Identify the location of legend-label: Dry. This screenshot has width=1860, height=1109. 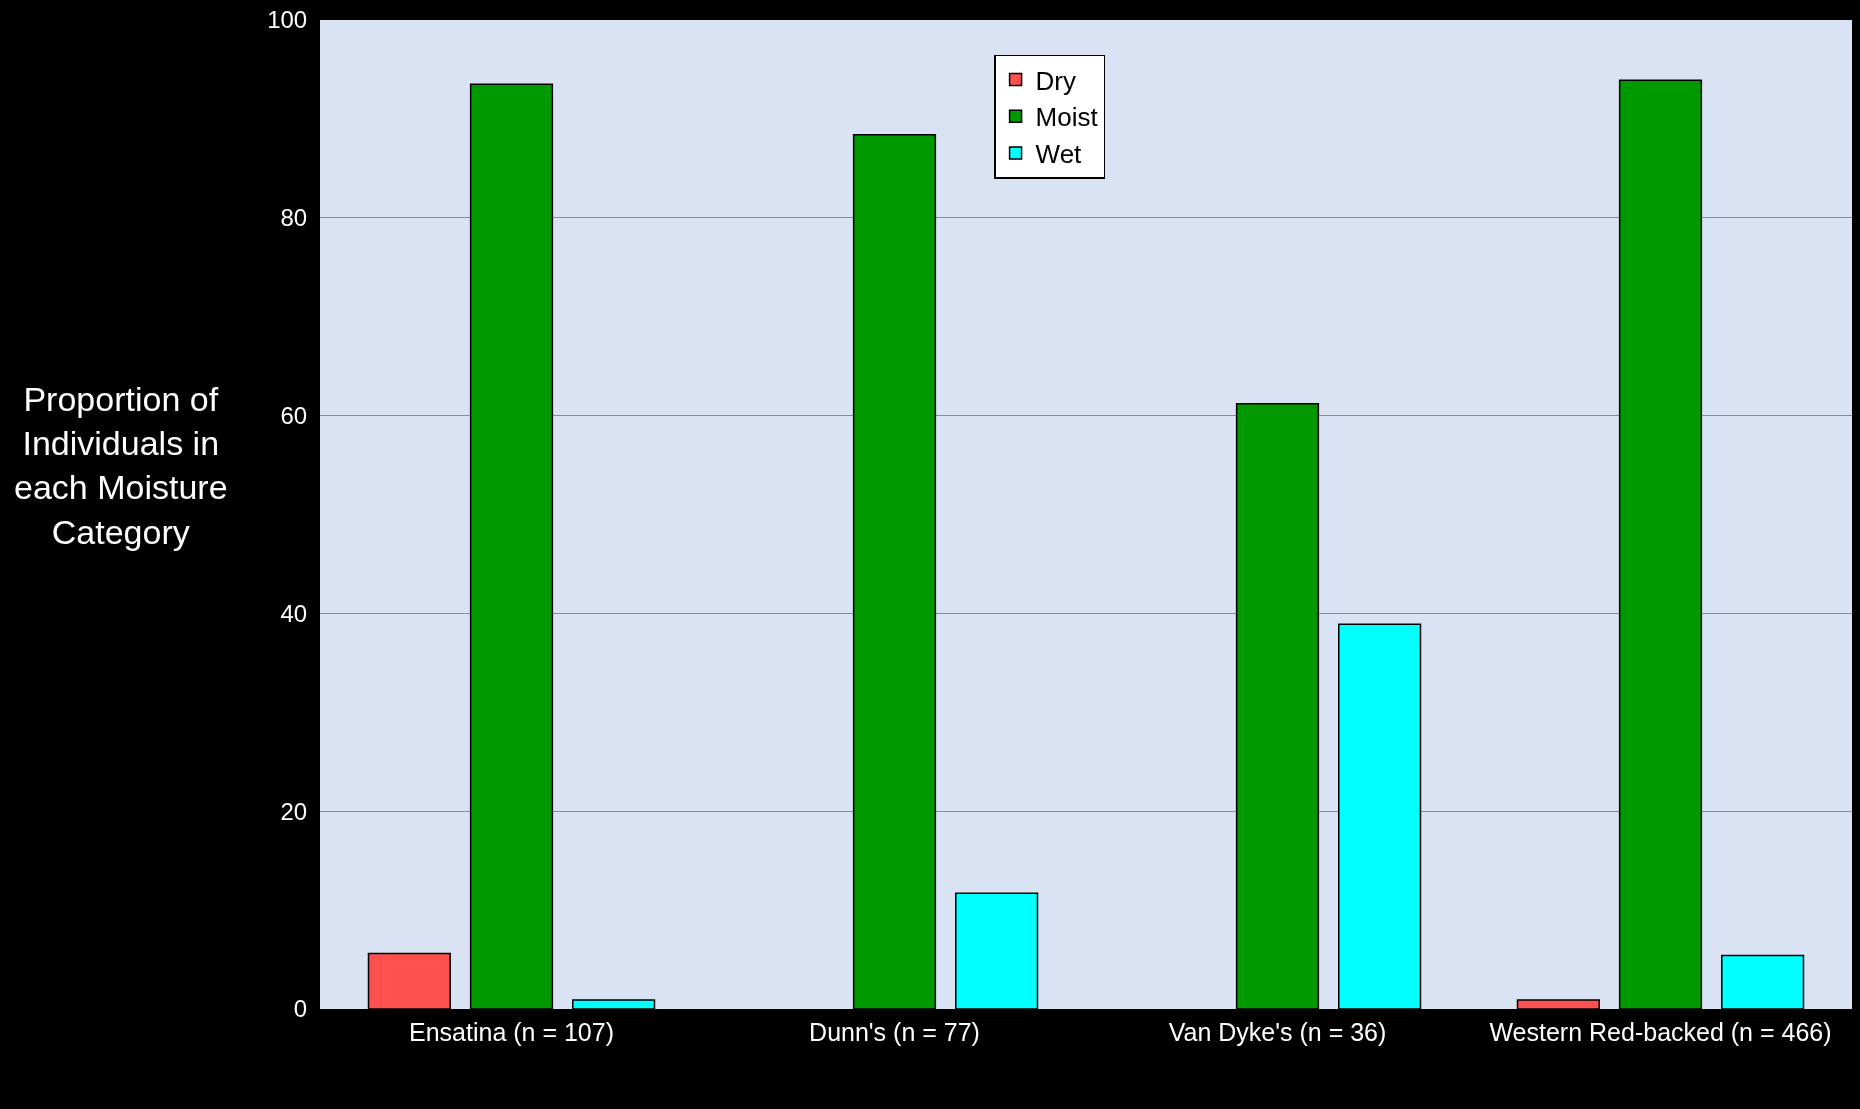
(1056, 80).